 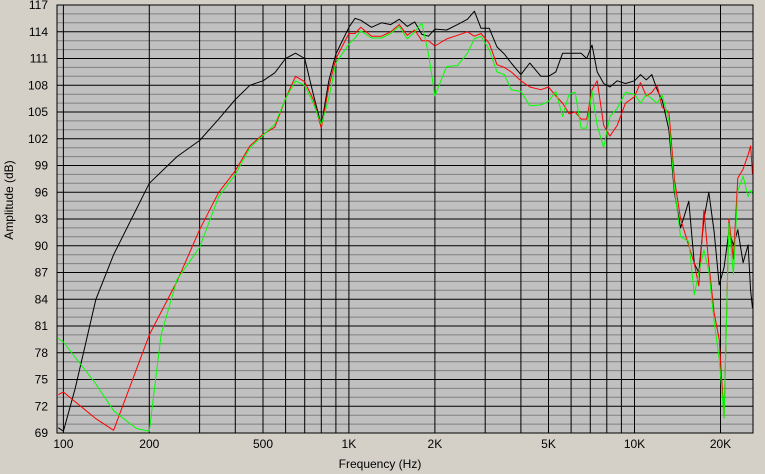 What do you see at coordinates (42, 406) in the screenshot?
I see `y-tick-label: 72` at bounding box center [42, 406].